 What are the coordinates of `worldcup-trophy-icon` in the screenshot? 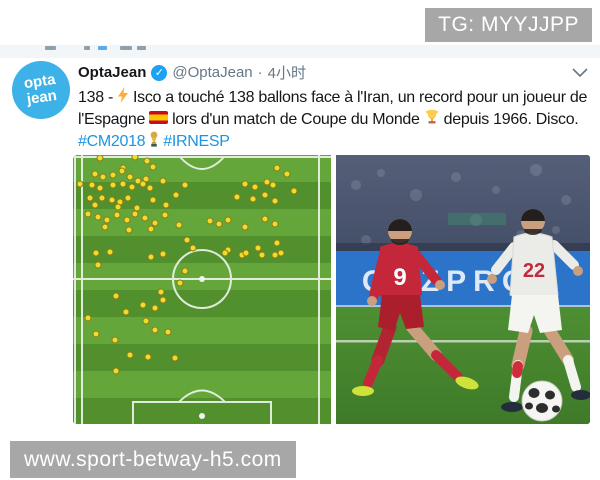 It's located at (154, 142).